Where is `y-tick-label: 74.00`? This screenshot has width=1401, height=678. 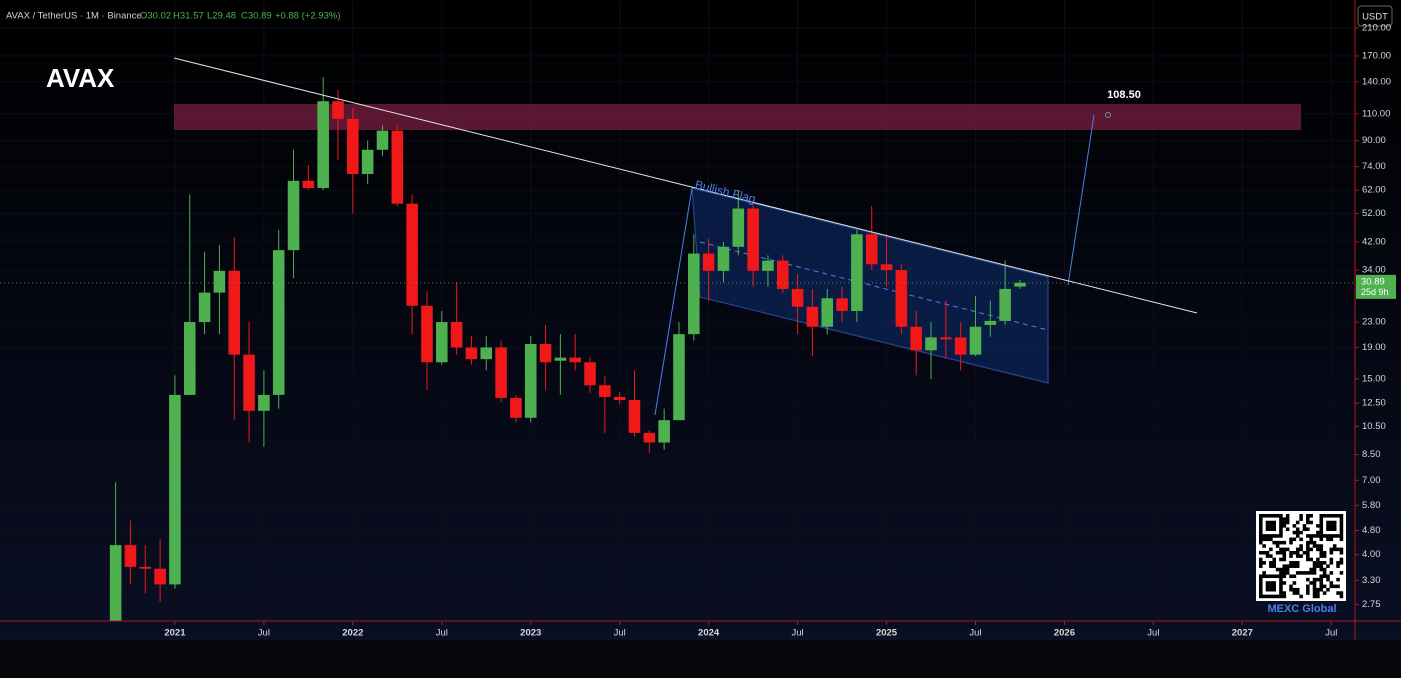 y-tick-label: 74.00 is located at coordinates (1374, 166).